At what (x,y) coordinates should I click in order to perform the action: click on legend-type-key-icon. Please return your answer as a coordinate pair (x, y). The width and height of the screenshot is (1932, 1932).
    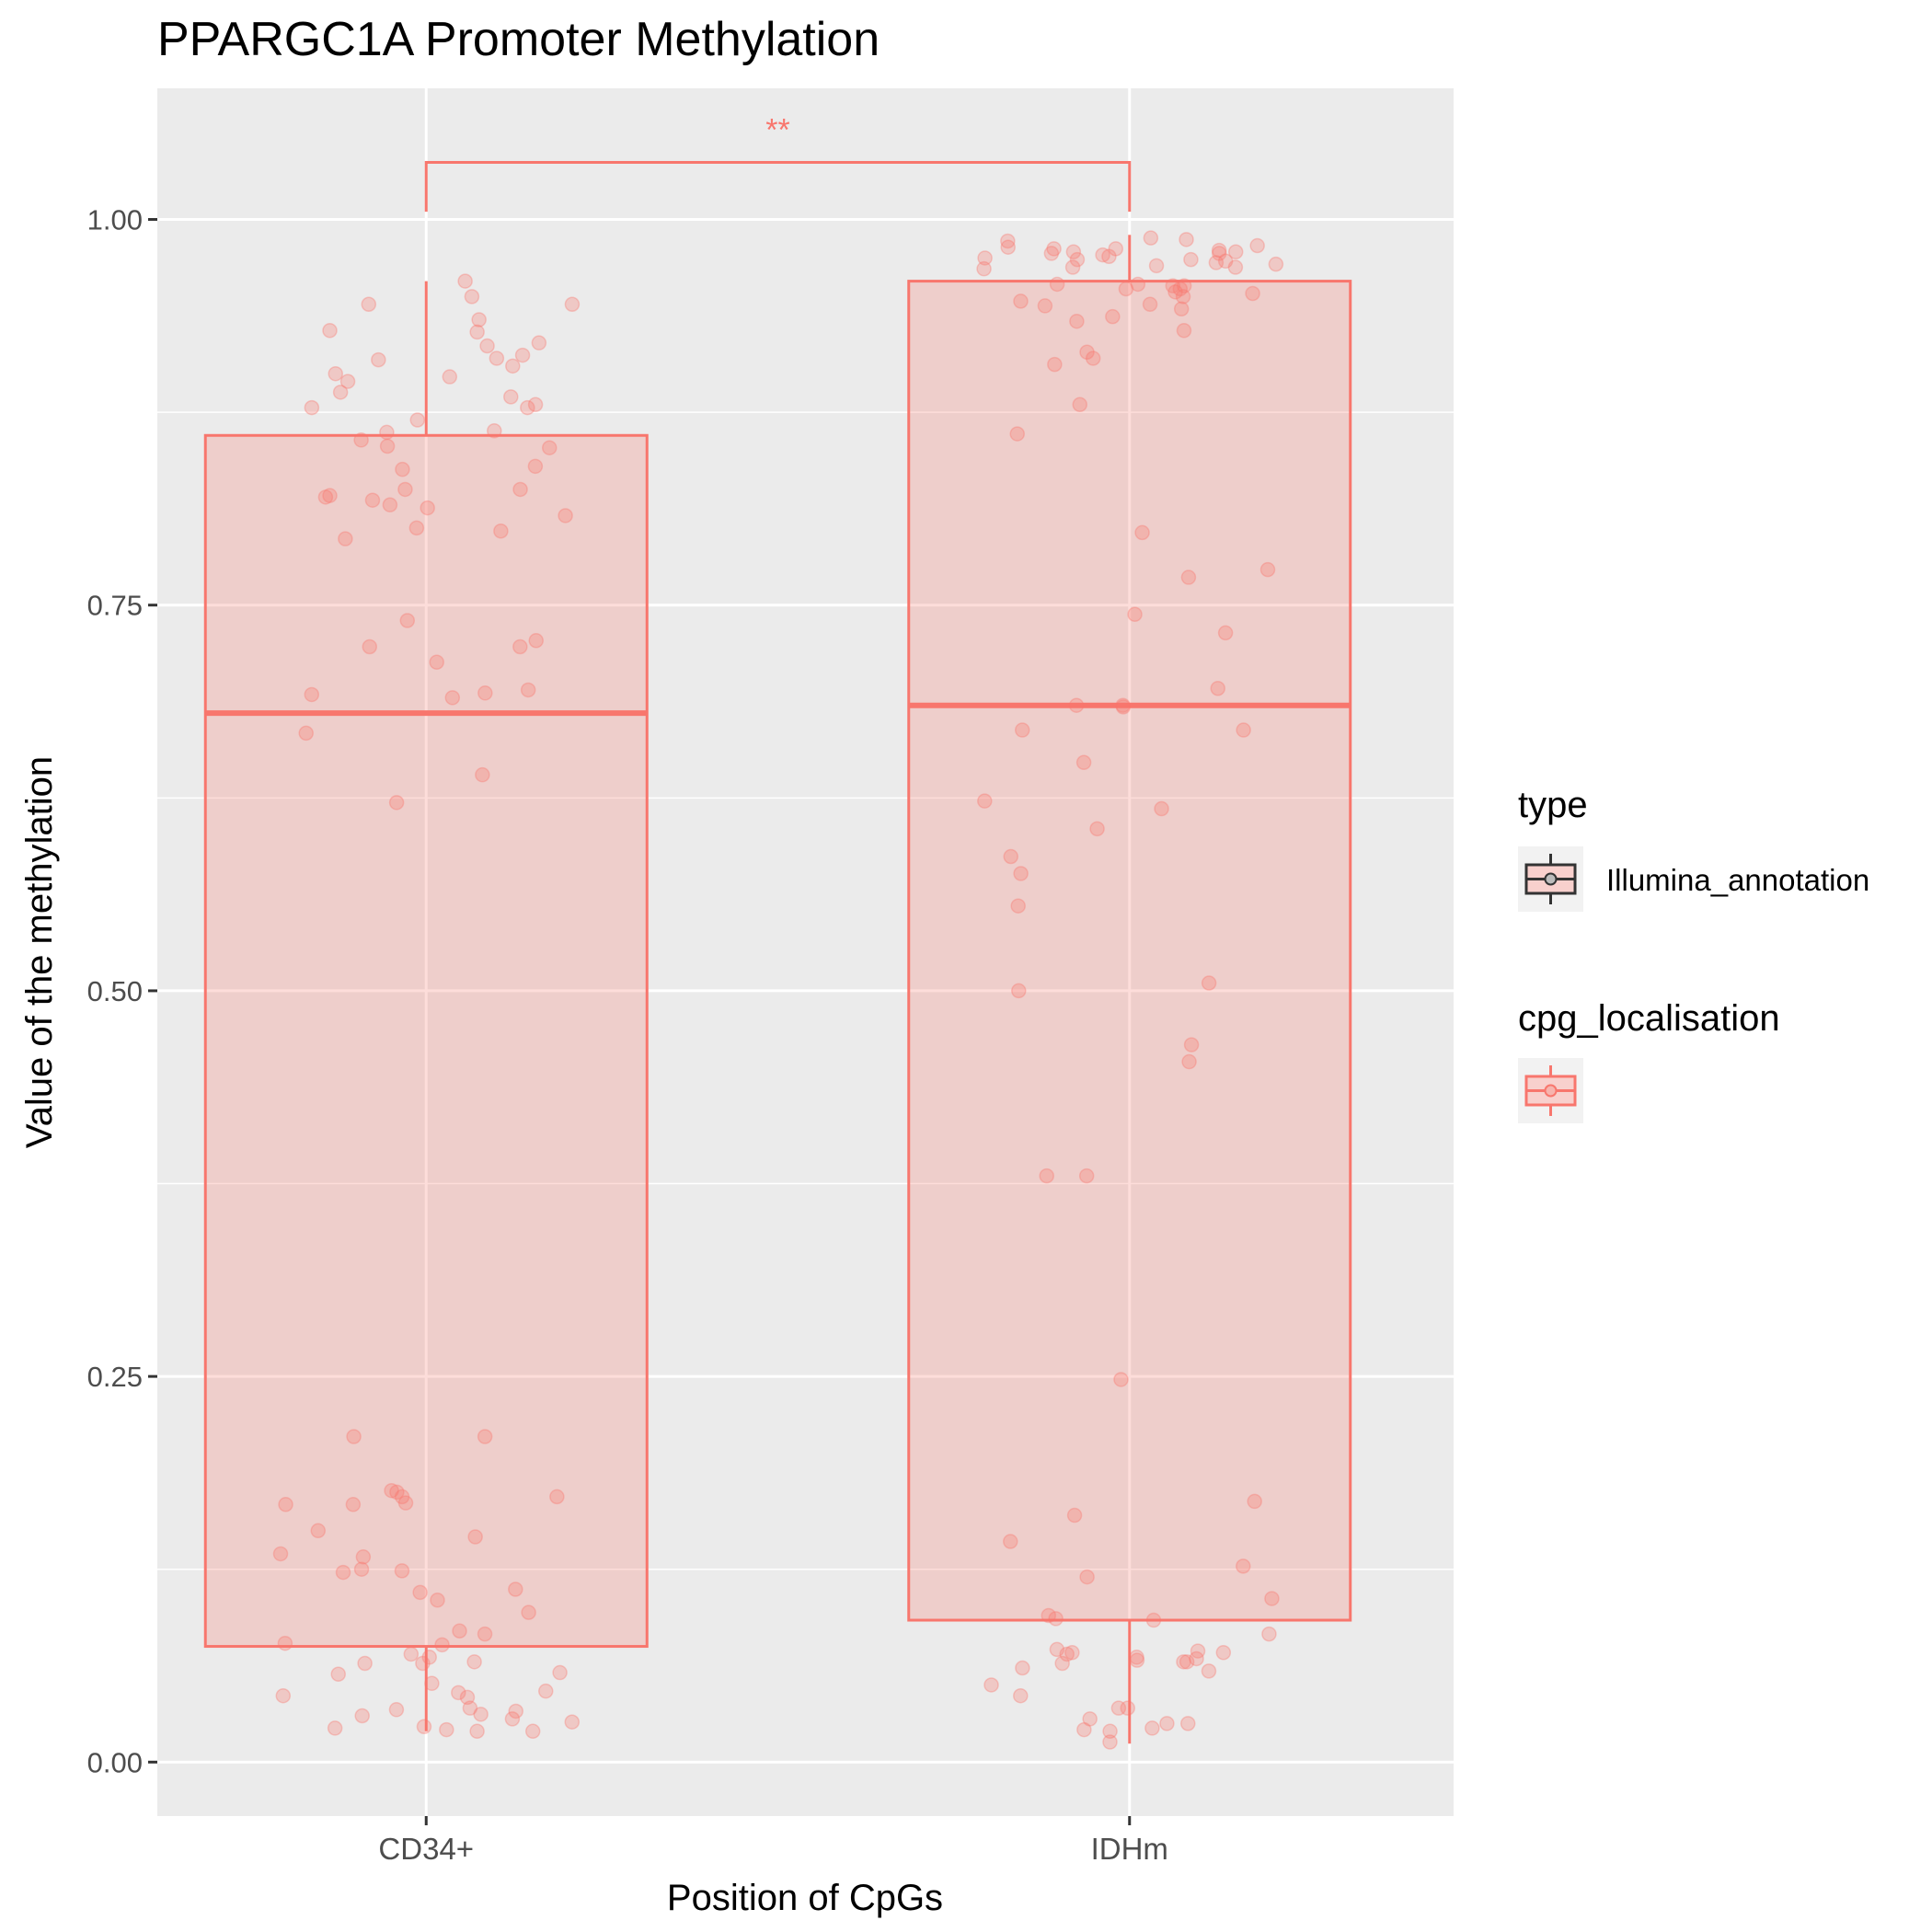
    Looking at the image, I should click on (1550, 879).